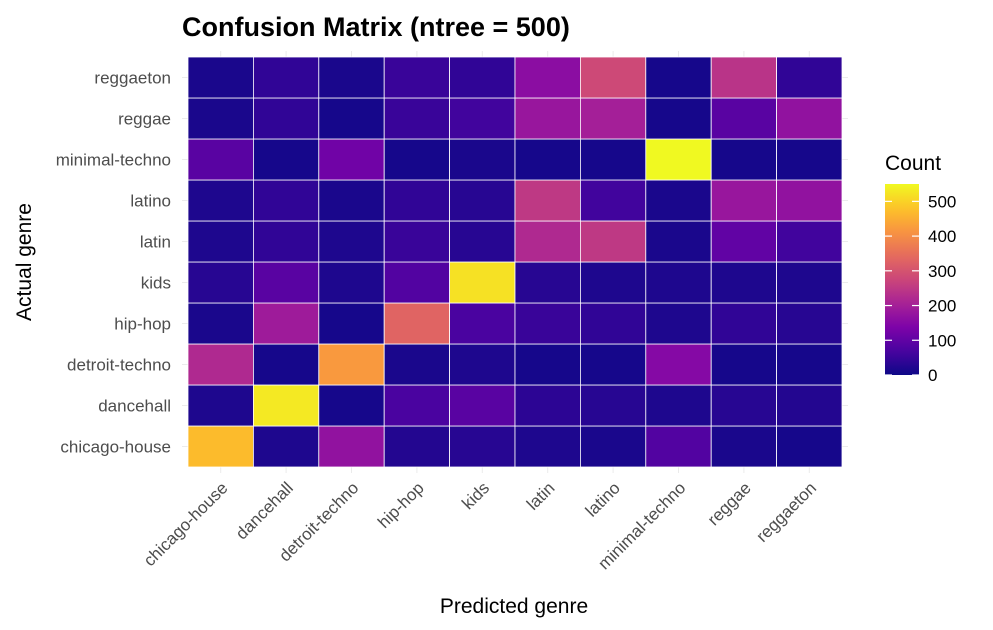 This screenshot has height=630, width=993. Describe the element at coordinates (401, 505) in the screenshot. I see `x-tick-label: hip-hop` at that location.